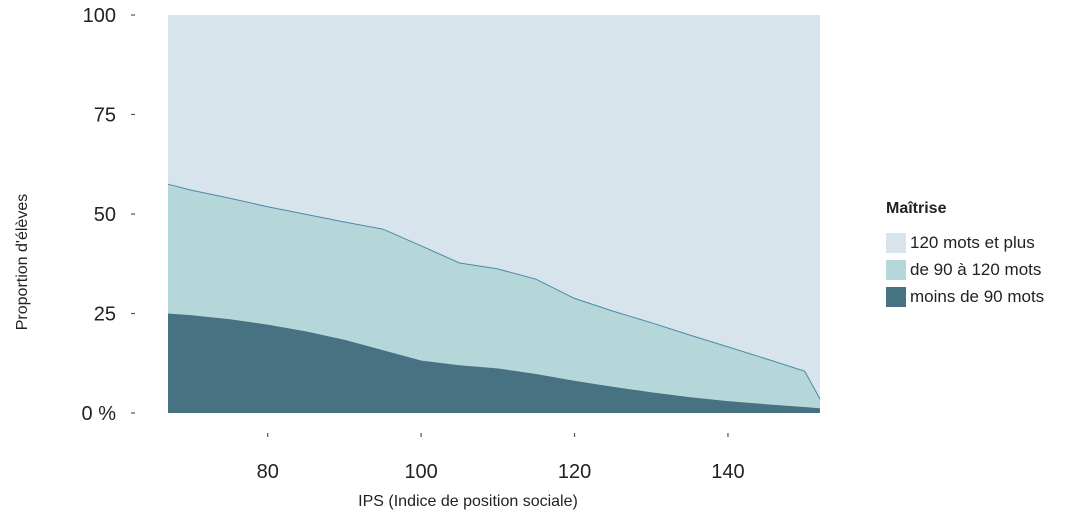 Image resolution: width=1074 pixels, height=510 pixels. What do you see at coordinates (105, 315) in the screenshot?
I see `y-tick-label: 25` at bounding box center [105, 315].